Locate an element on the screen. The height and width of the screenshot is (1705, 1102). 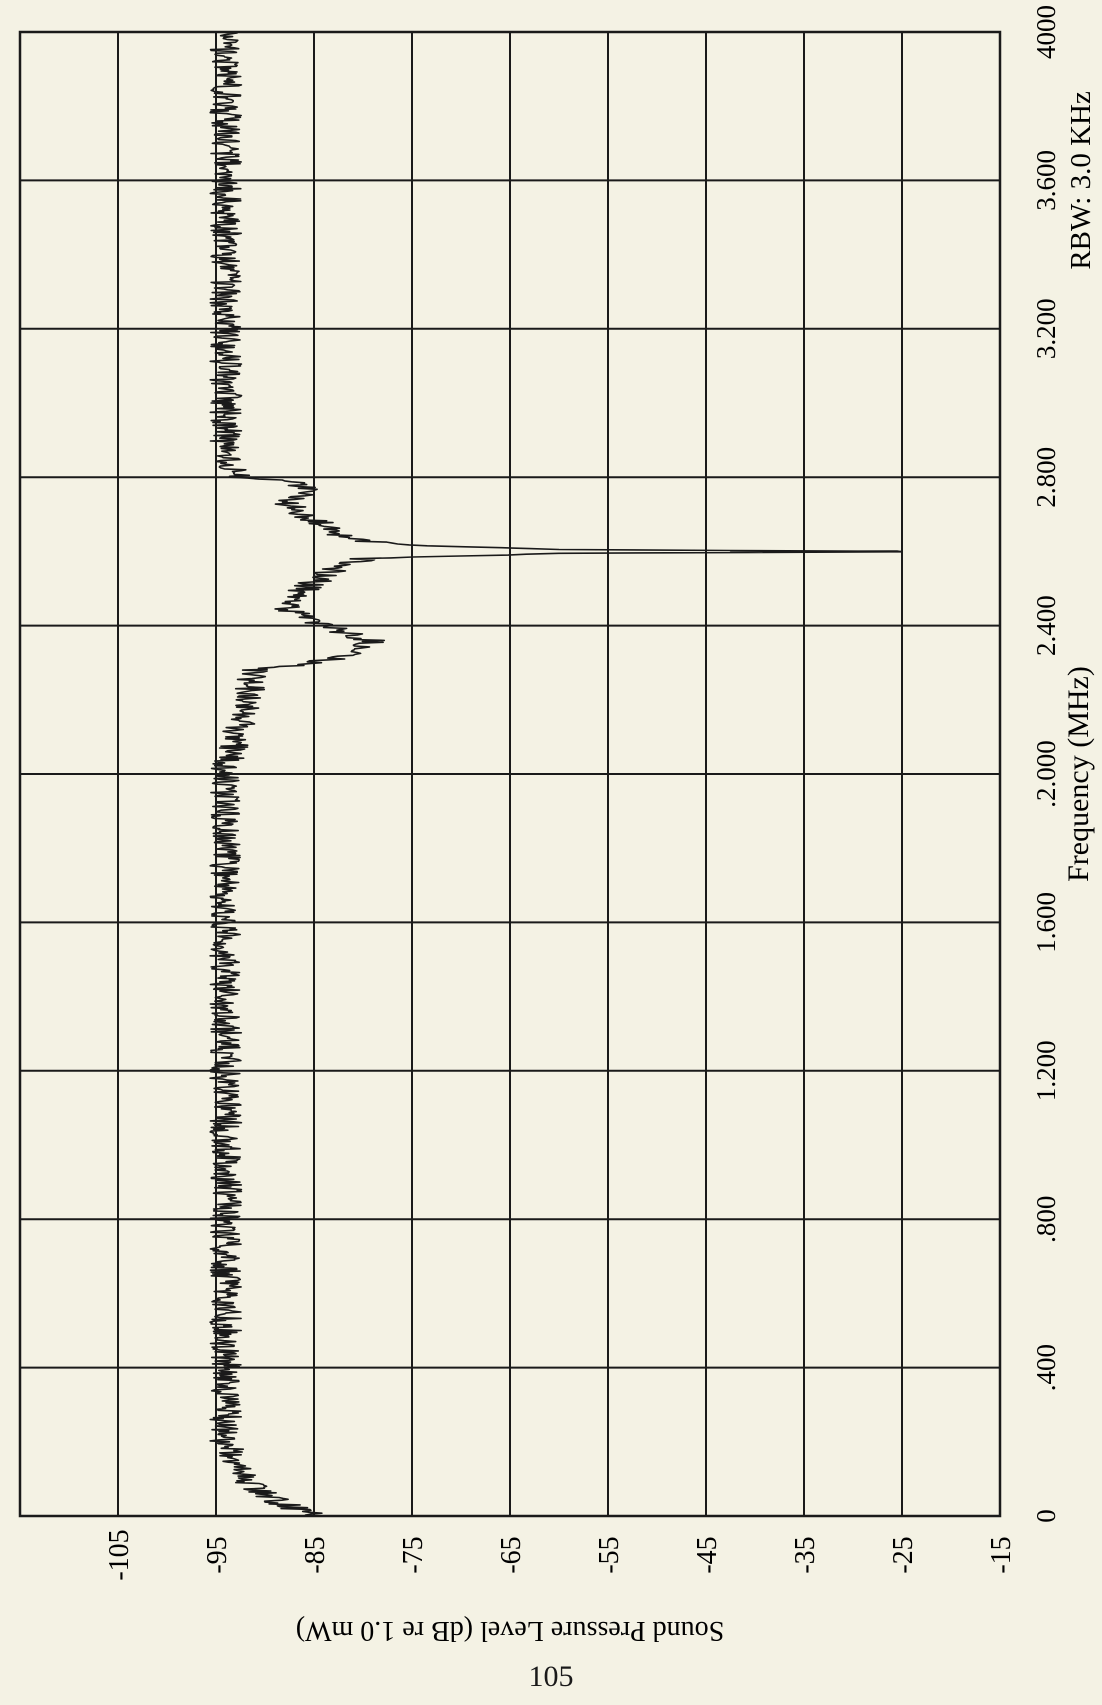
y-tick-label: -15 is located at coordinates (1001, 1554).